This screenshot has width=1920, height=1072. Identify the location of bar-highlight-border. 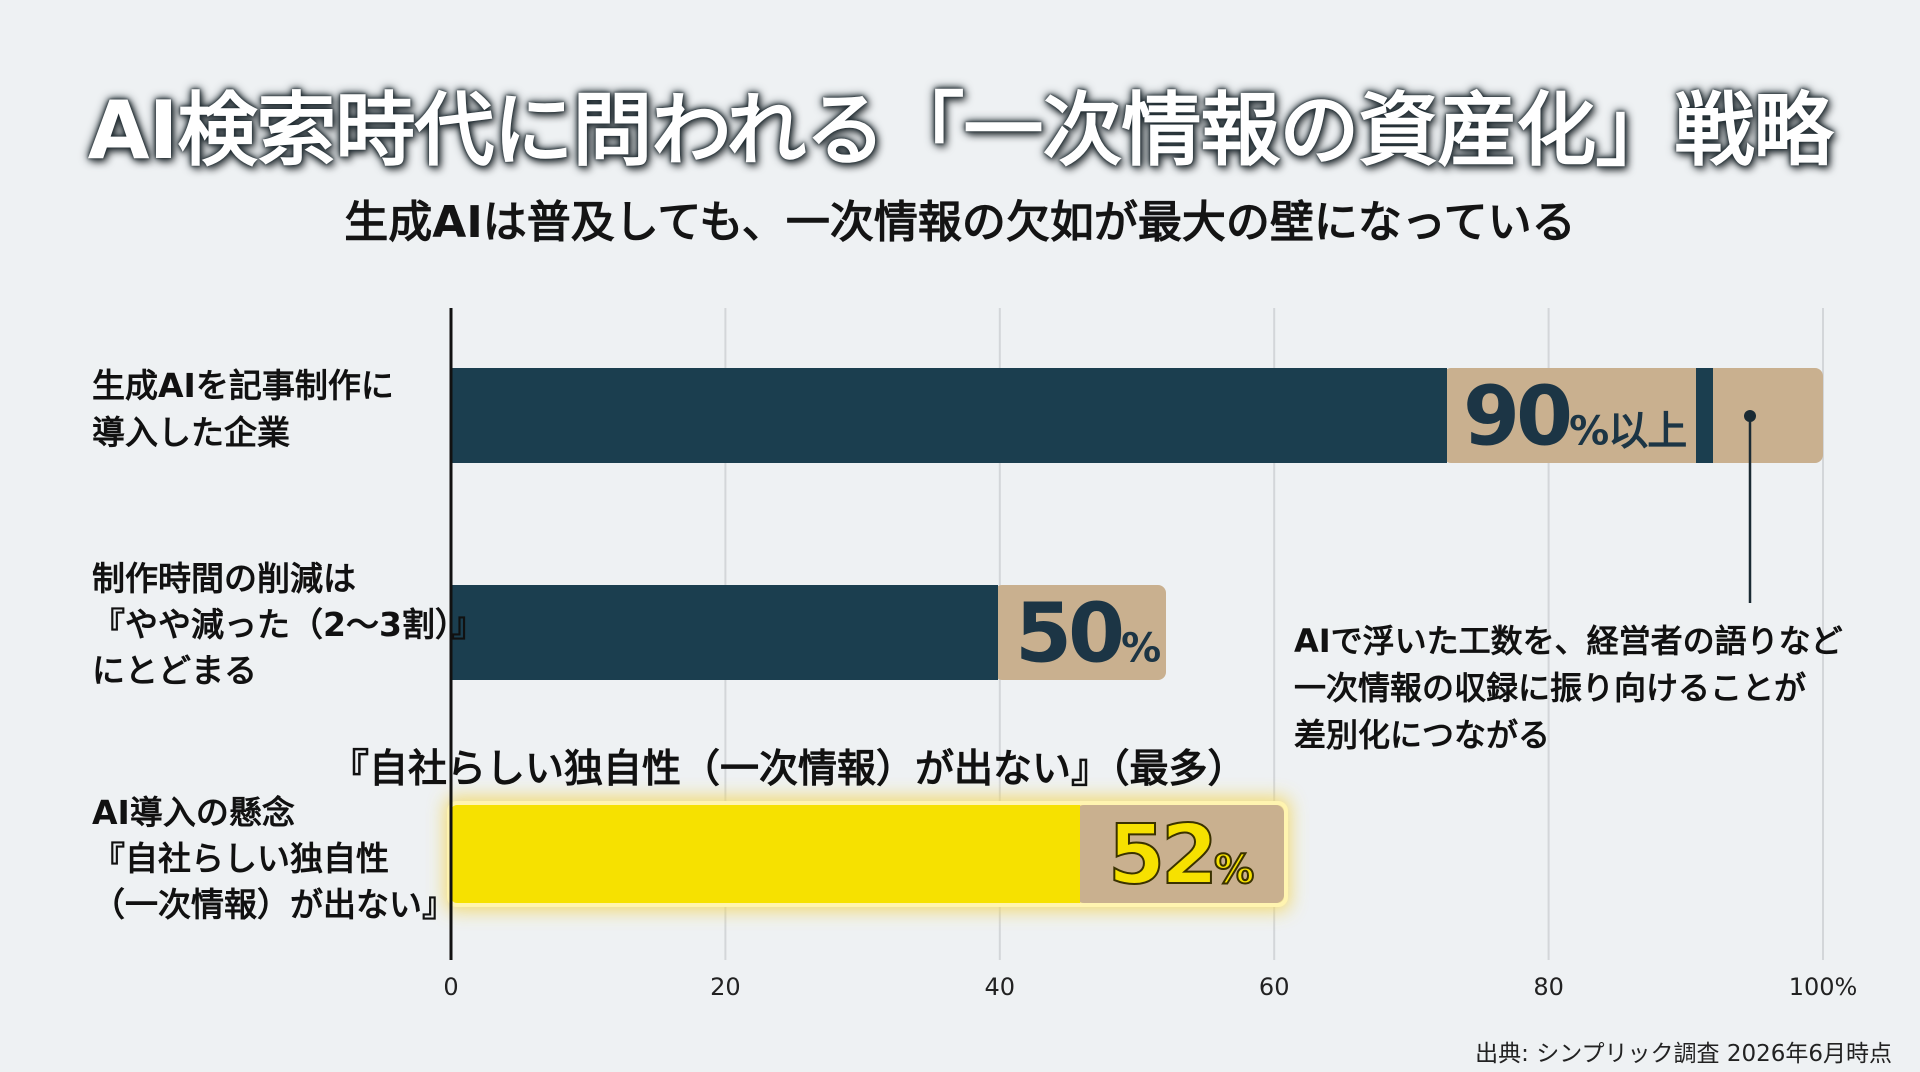
(867, 854).